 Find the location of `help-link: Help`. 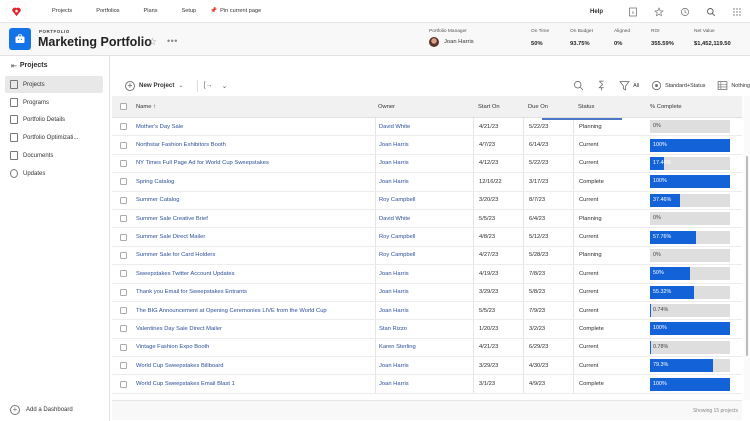

help-link: Help is located at coordinates (596, 11).